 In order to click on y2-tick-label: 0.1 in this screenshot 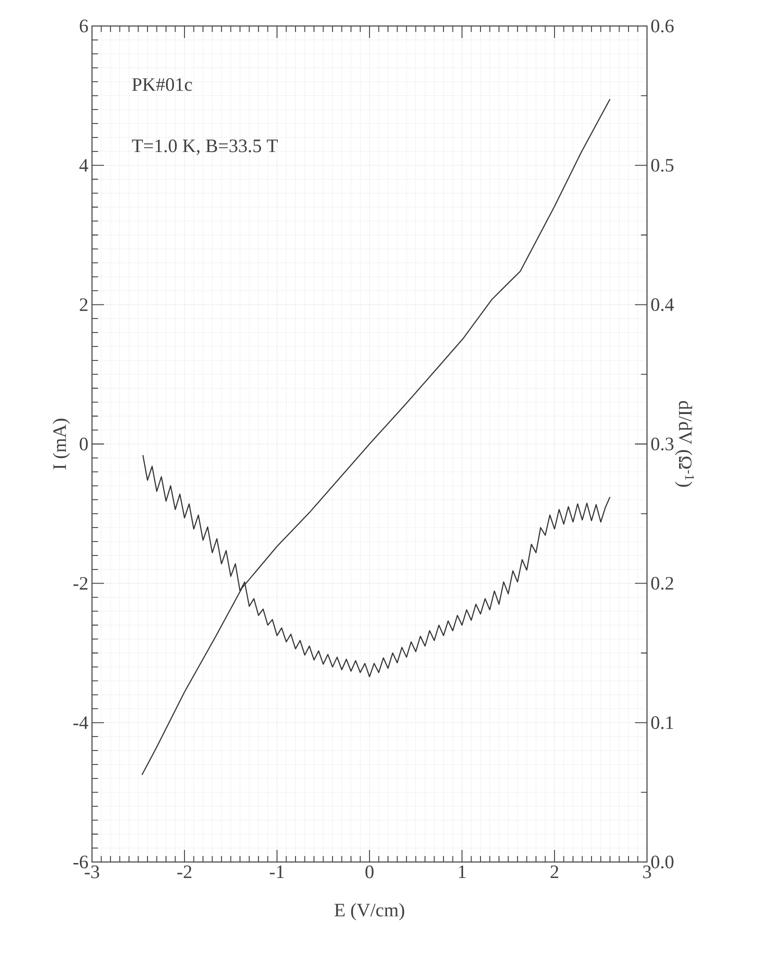, I will do `click(662, 723)`.